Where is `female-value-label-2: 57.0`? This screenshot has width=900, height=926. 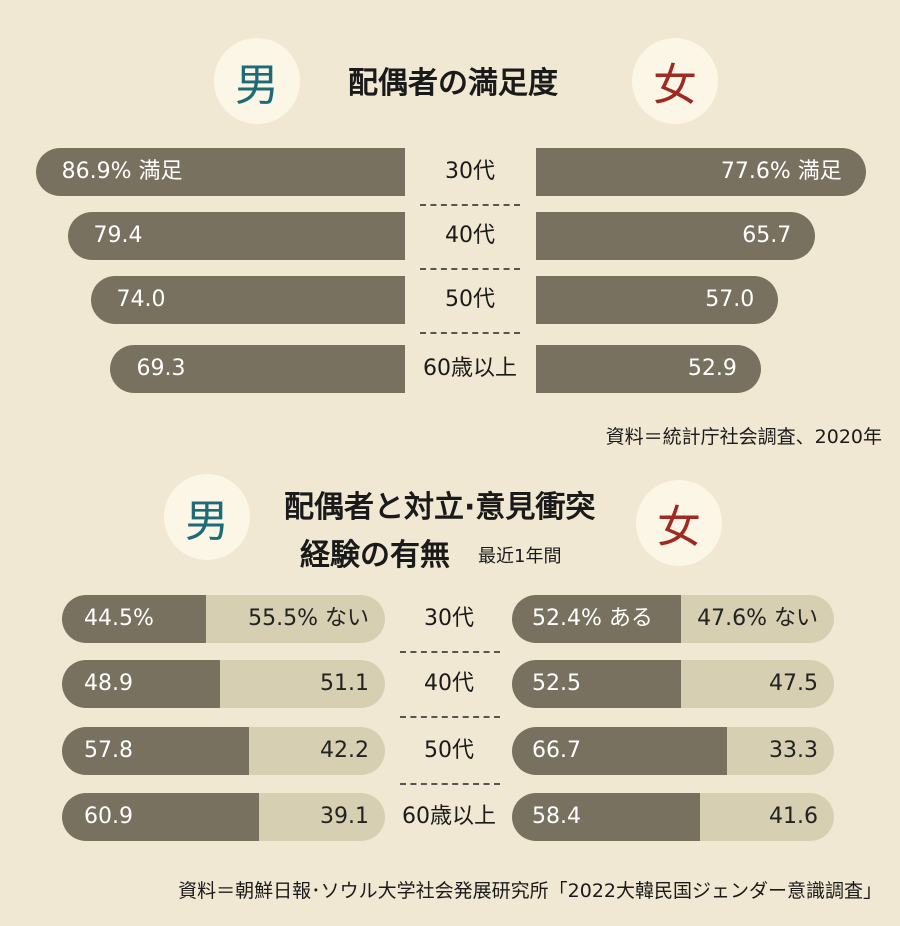
female-value-label-2: 57.0 is located at coordinates (730, 299).